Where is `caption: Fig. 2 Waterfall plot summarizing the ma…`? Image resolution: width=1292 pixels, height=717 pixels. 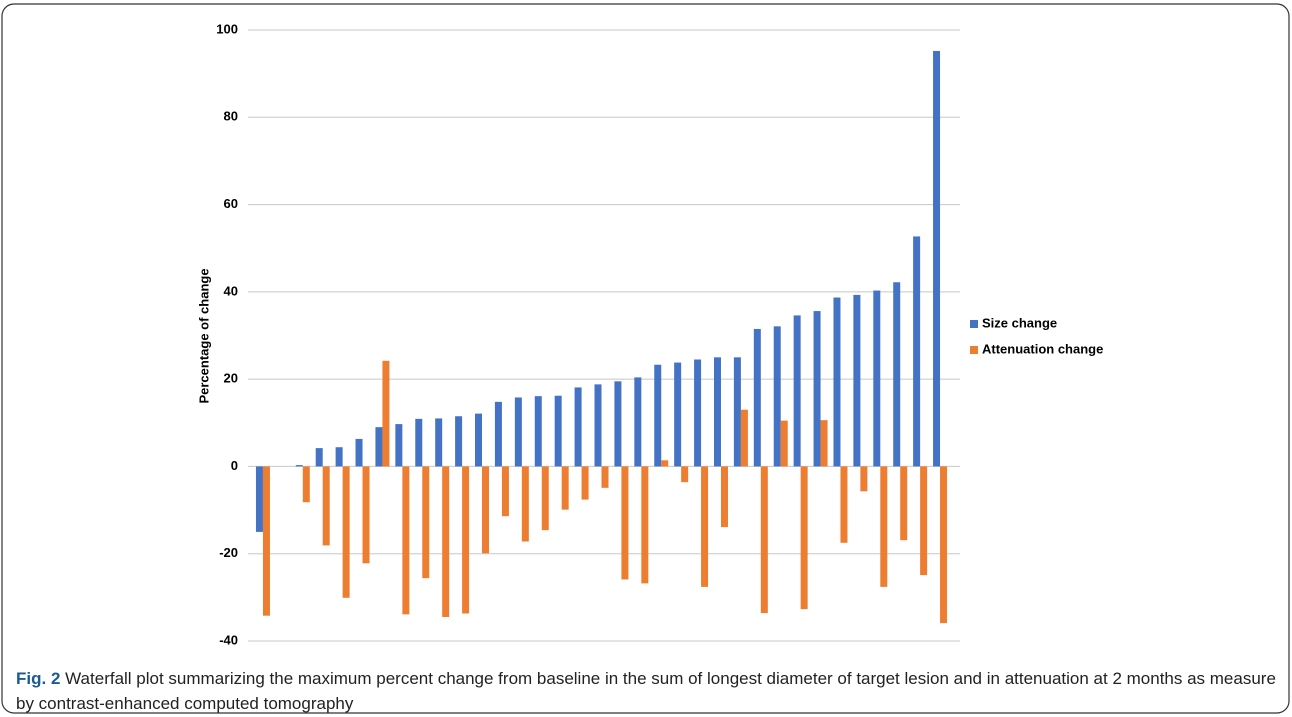
caption: Fig. 2 Waterfall plot summarizing the ma… is located at coordinates (646, 691).